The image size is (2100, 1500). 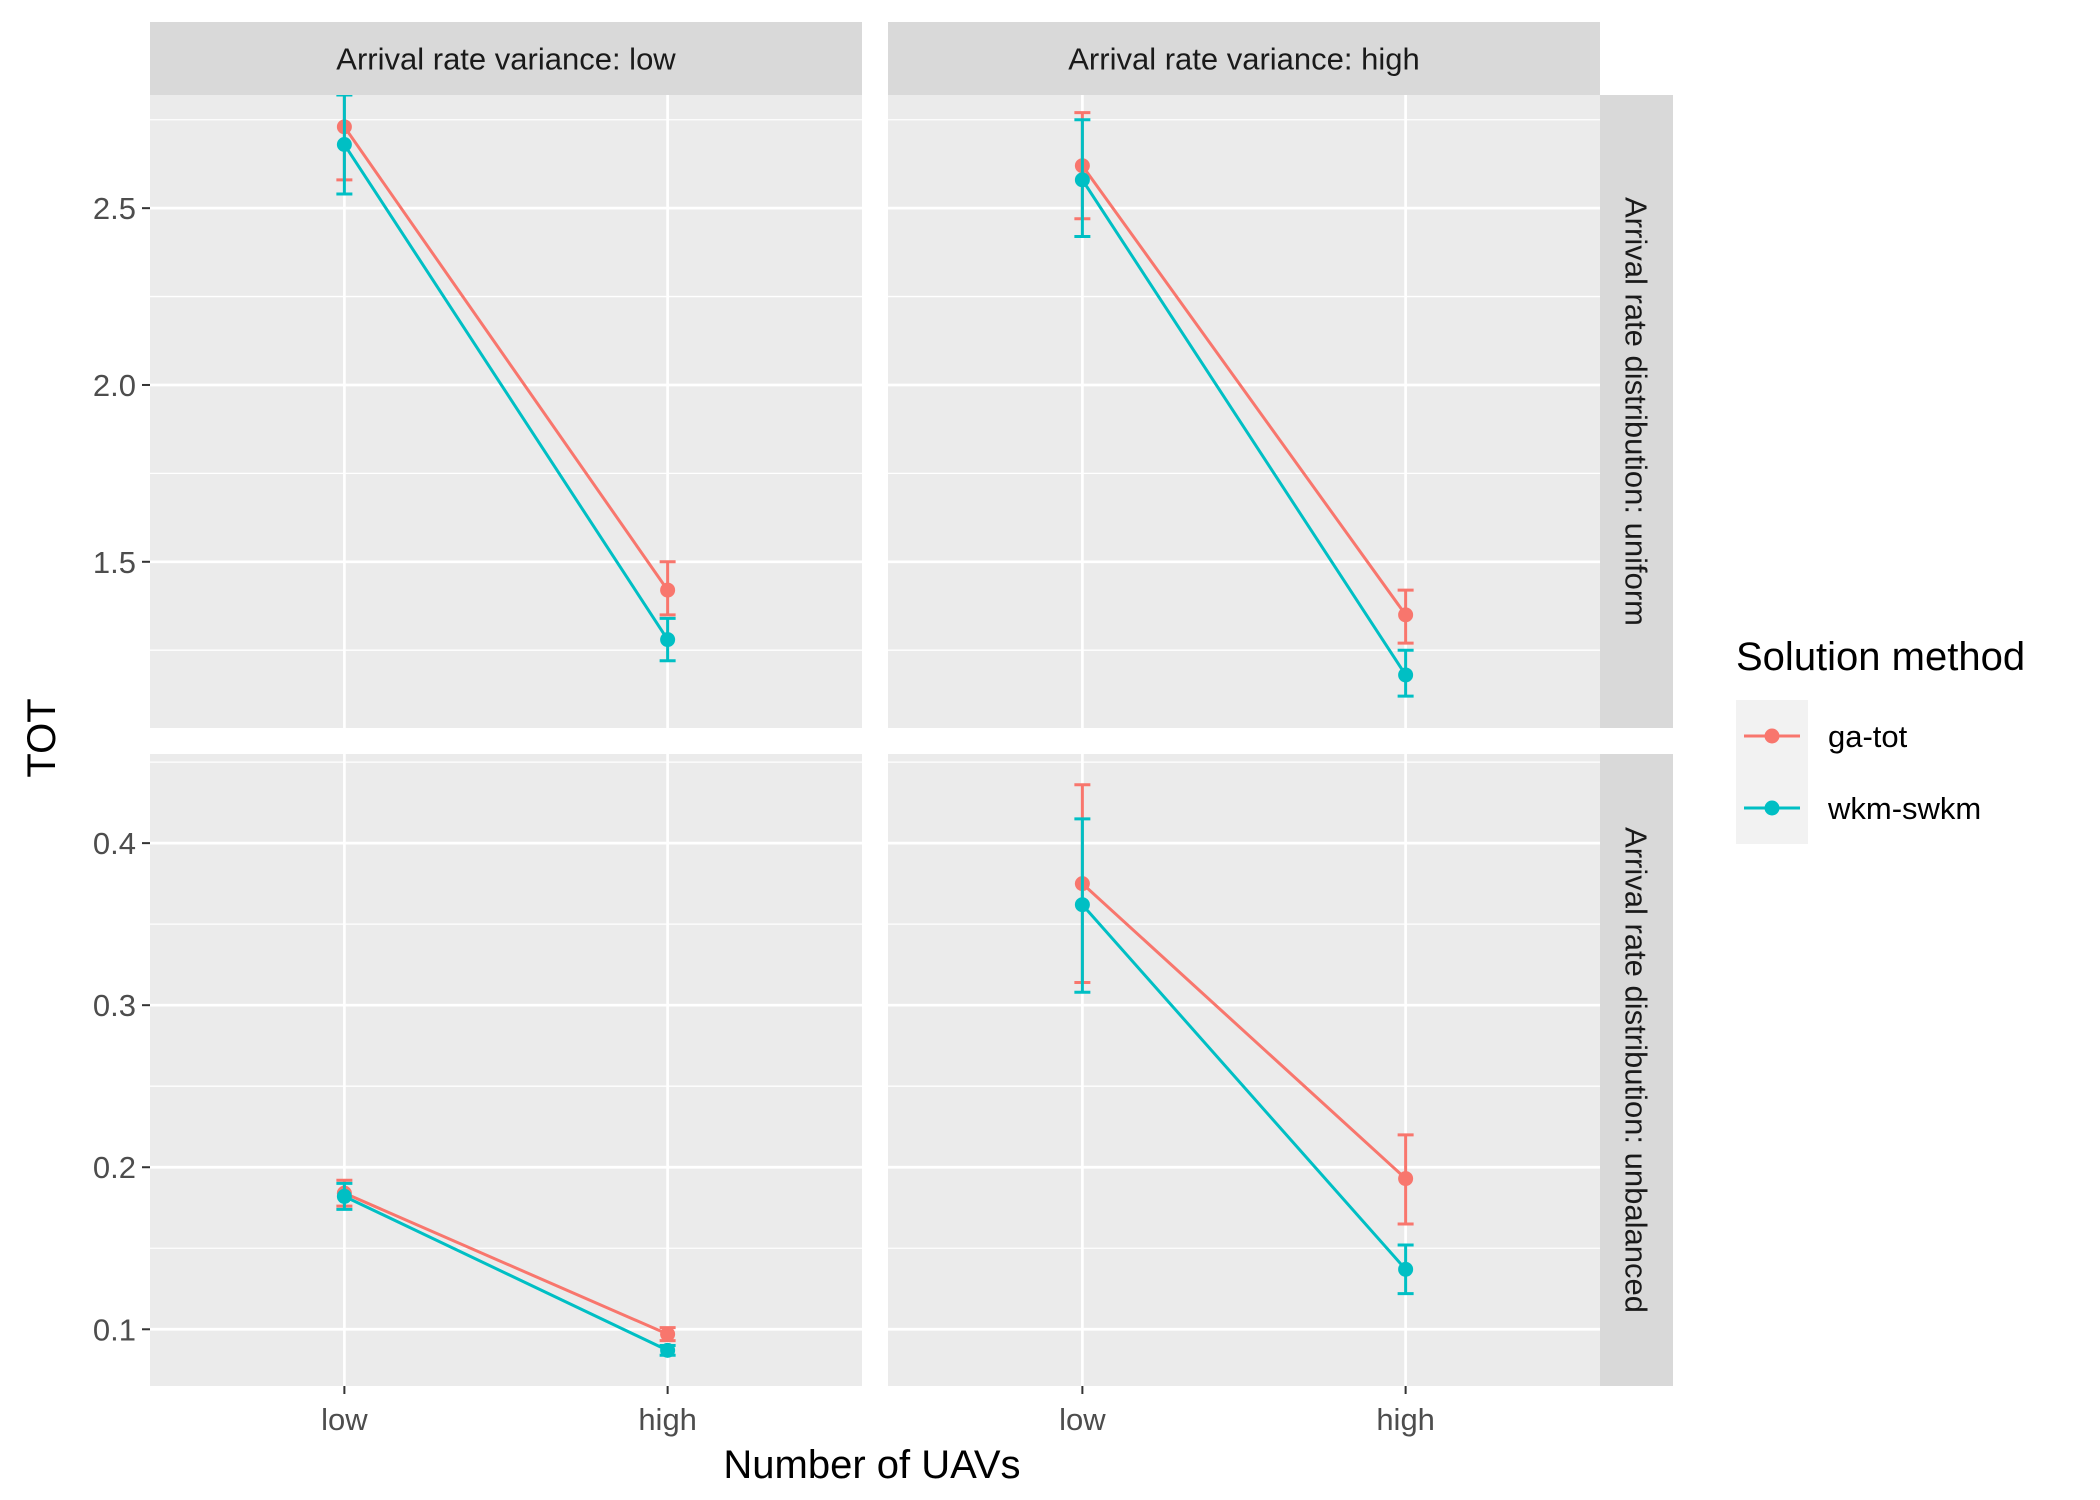 I want to click on y-tick-label: 0.2, so click(x=114, y=1167).